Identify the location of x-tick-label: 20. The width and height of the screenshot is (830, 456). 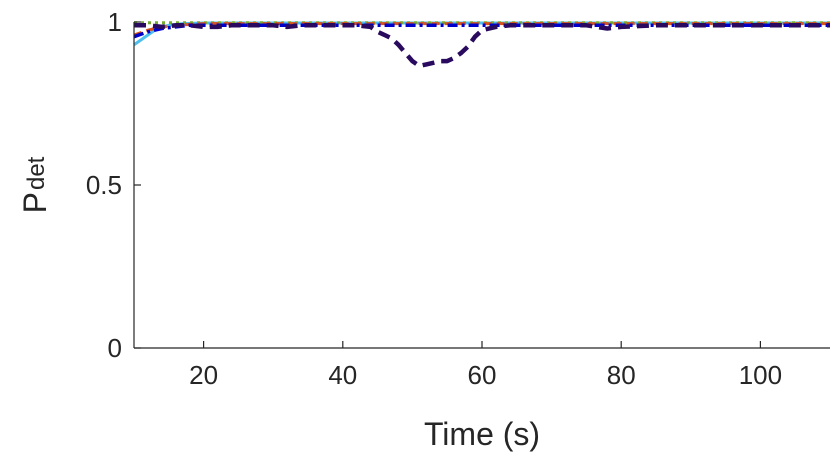
(203, 375).